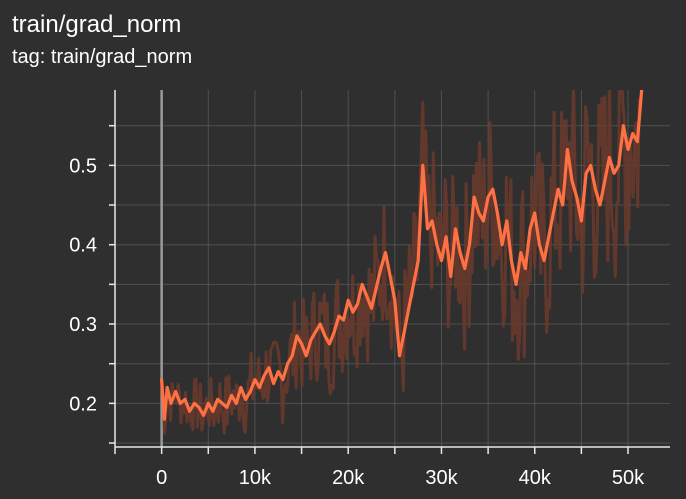  What do you see at coordinates (628, 478) in the screenshot?
I see `x-tick-label: 50k` at bounding box center [628, 478].